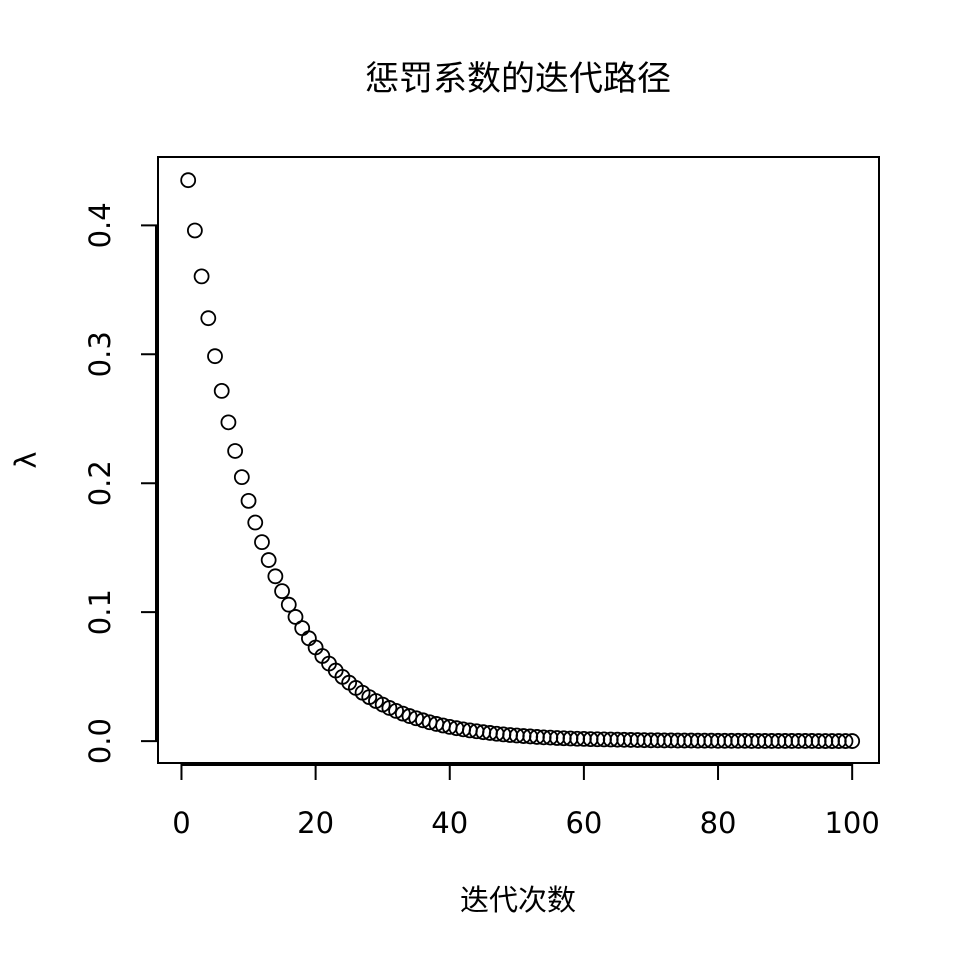 The image size is (960, 960). Describe the element at coordinates (100, 225) in the screenshot. I see `y-tick-label: 0.4` at that location.